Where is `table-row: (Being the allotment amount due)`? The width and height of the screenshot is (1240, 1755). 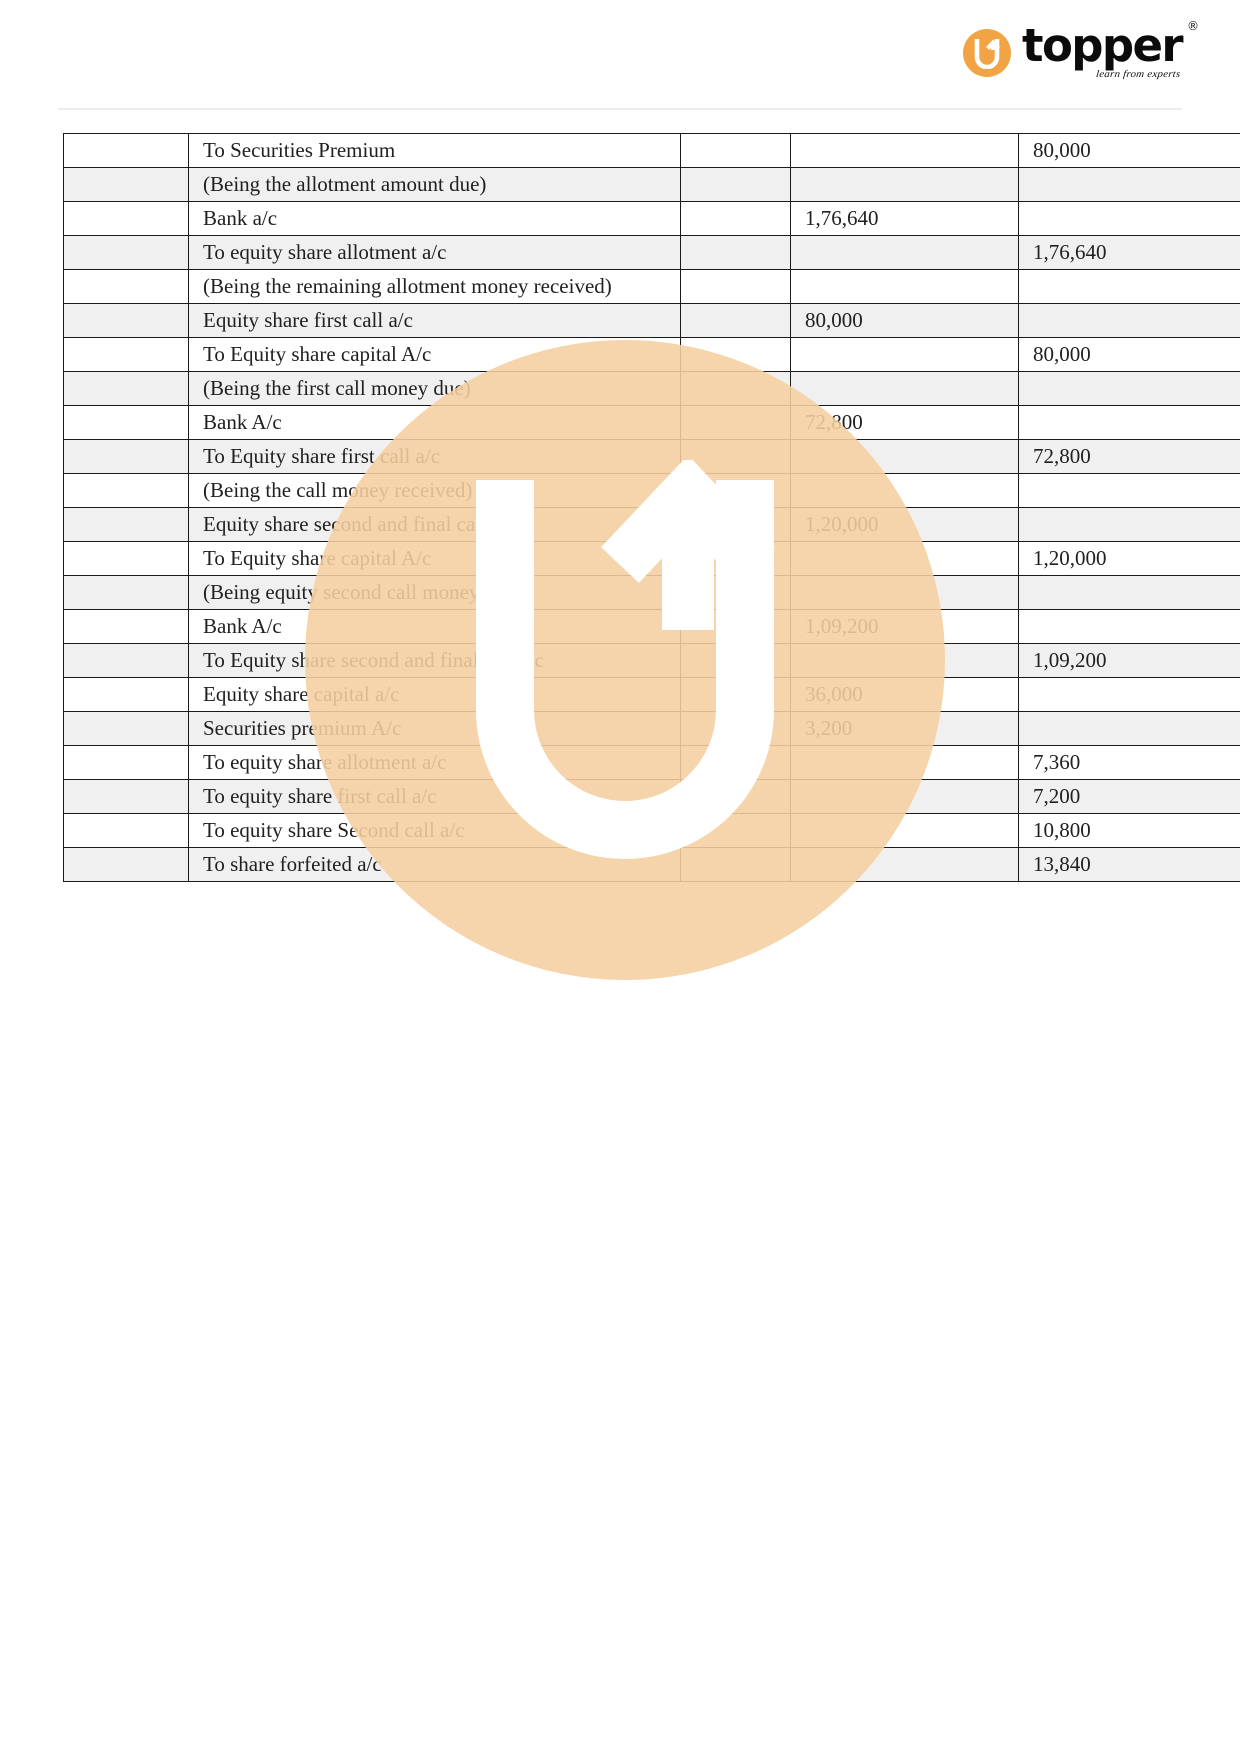
table-row: (Being the allotment amount due) is located at coordinates (651, 184).